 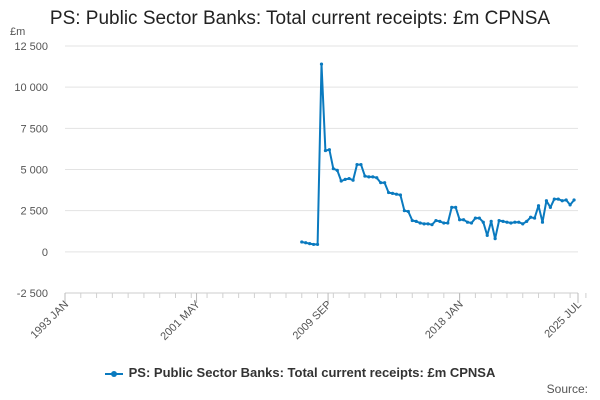 I want to click on y-tick-label: 7 500, so click(x=34, y=129).